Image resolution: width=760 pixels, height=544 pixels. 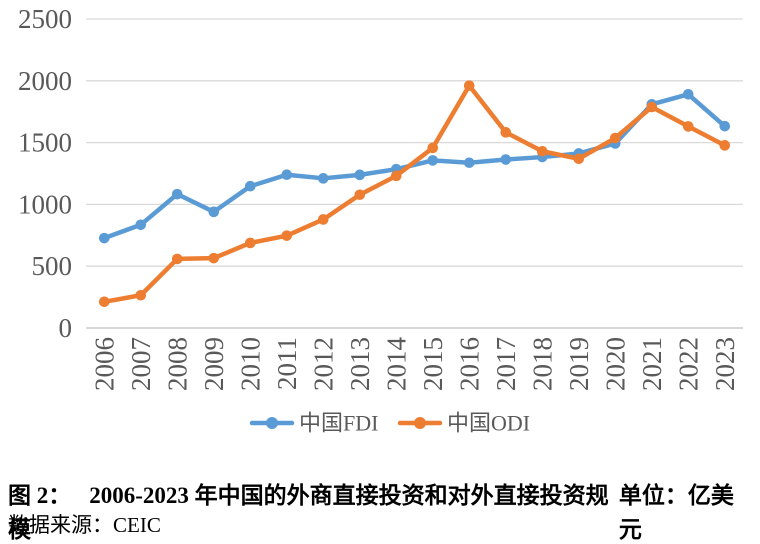 What do you see at coordinates (579, 159) in the screenshot?
I see `data-point-odi-2019` at bounding box center [579, 159].